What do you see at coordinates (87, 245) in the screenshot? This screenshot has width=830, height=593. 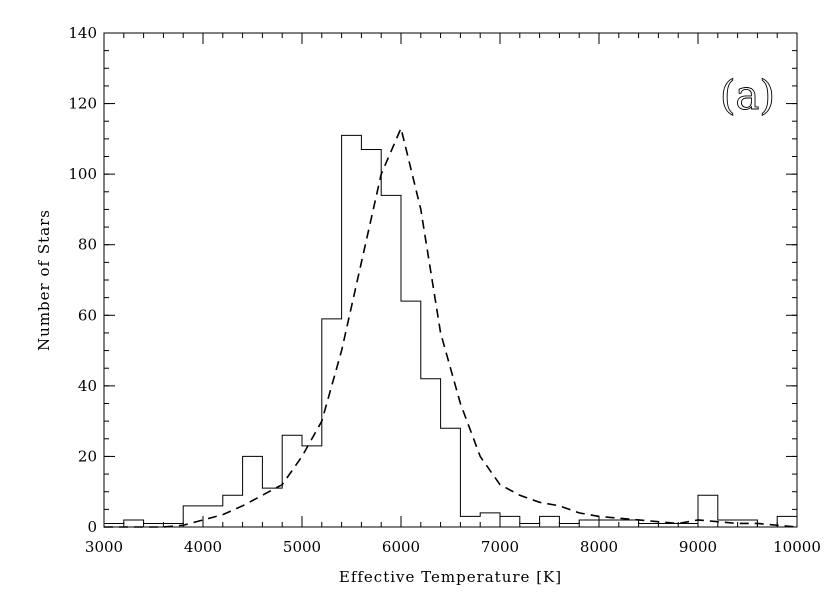 I see `y-tick-label: 80` at bounding box center [87, 245].